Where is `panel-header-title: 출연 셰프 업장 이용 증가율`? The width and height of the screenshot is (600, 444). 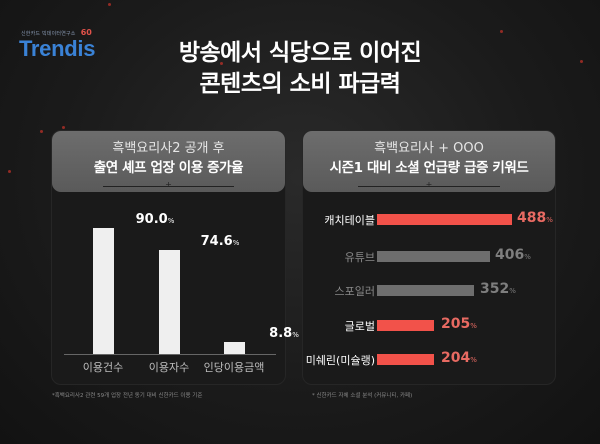 panel-header-title: 출연 셰프 업장 이용 증가율 is located at coordinates (168, 168).